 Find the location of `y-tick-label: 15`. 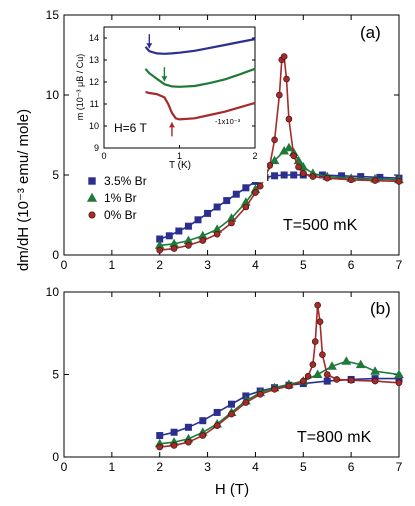

y-tick-label: 15 is located at coordinates (53, 15).